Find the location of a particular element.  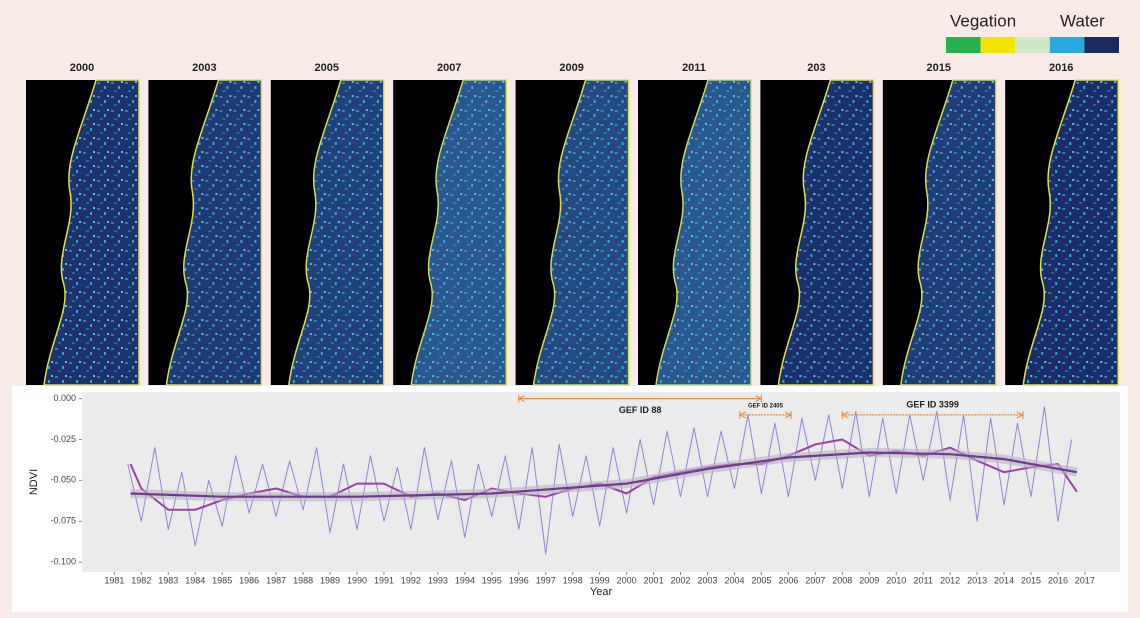

x-tick-label: 1985 is located at coordinates (222, 580).